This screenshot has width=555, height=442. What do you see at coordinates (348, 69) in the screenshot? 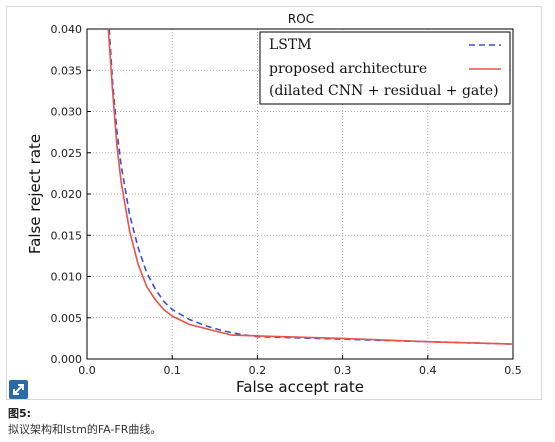
I see `legend-entry-proposed: proposed architecture` at bounding box center [348, 69].